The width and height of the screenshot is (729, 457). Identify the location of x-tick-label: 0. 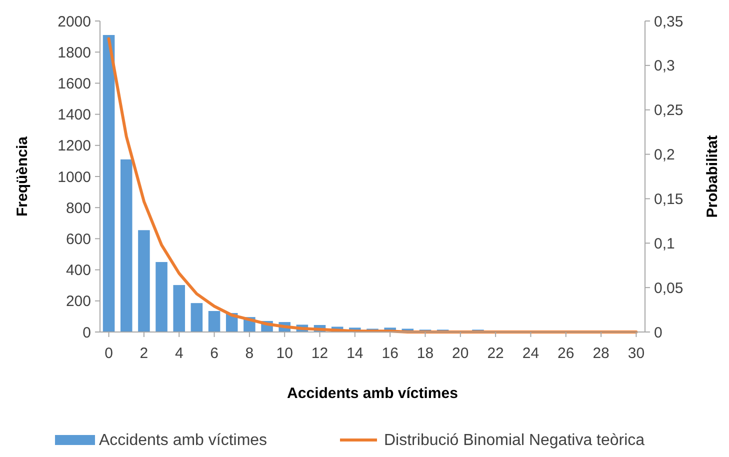
(108, 353).